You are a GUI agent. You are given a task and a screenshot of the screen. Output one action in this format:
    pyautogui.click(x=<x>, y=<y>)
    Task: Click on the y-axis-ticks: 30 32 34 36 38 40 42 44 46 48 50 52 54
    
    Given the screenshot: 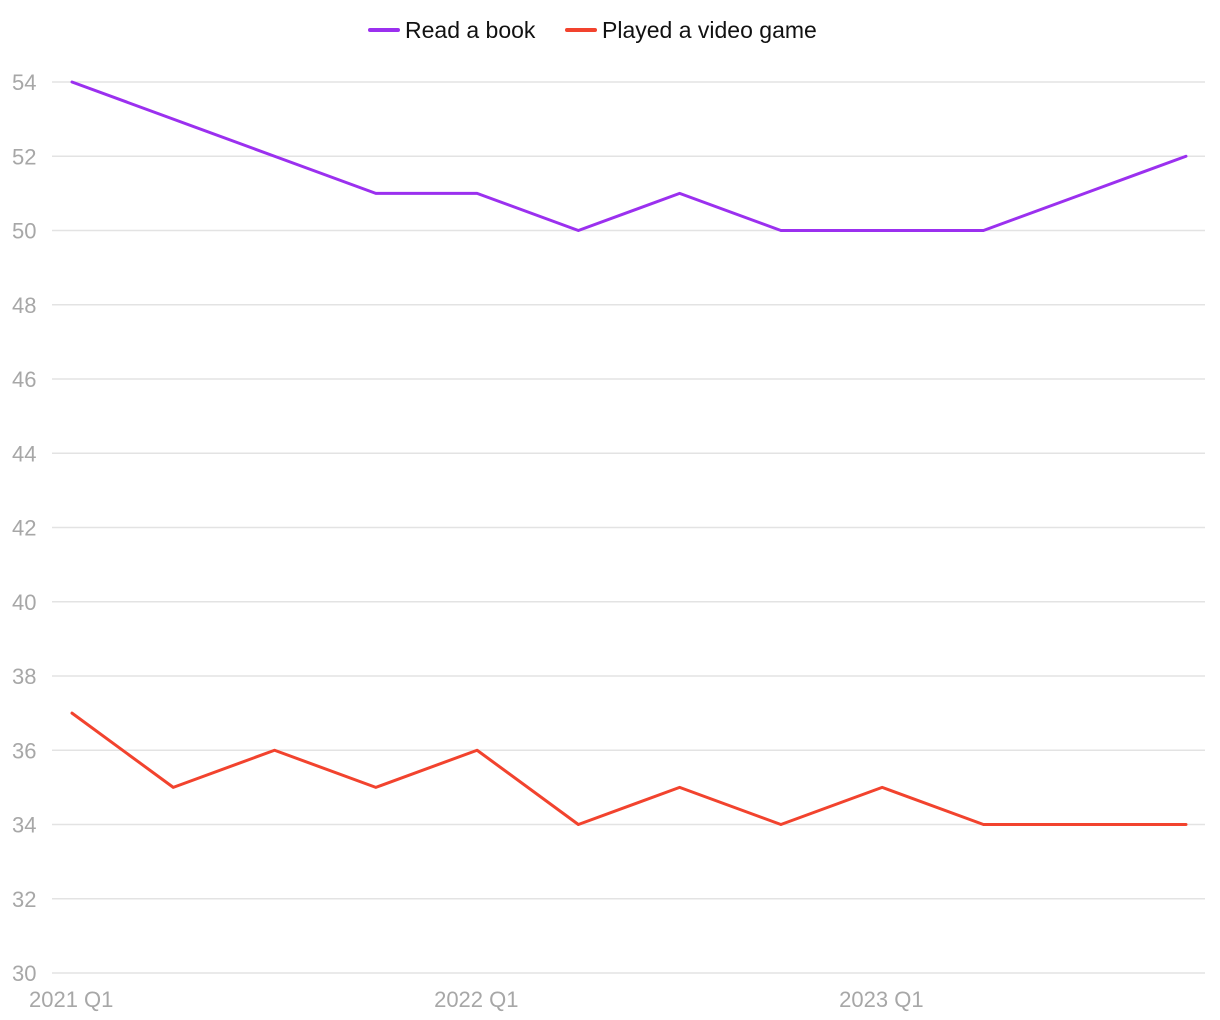 What is the action you would take?
    pyautogui.click(x=24, y=528)
    